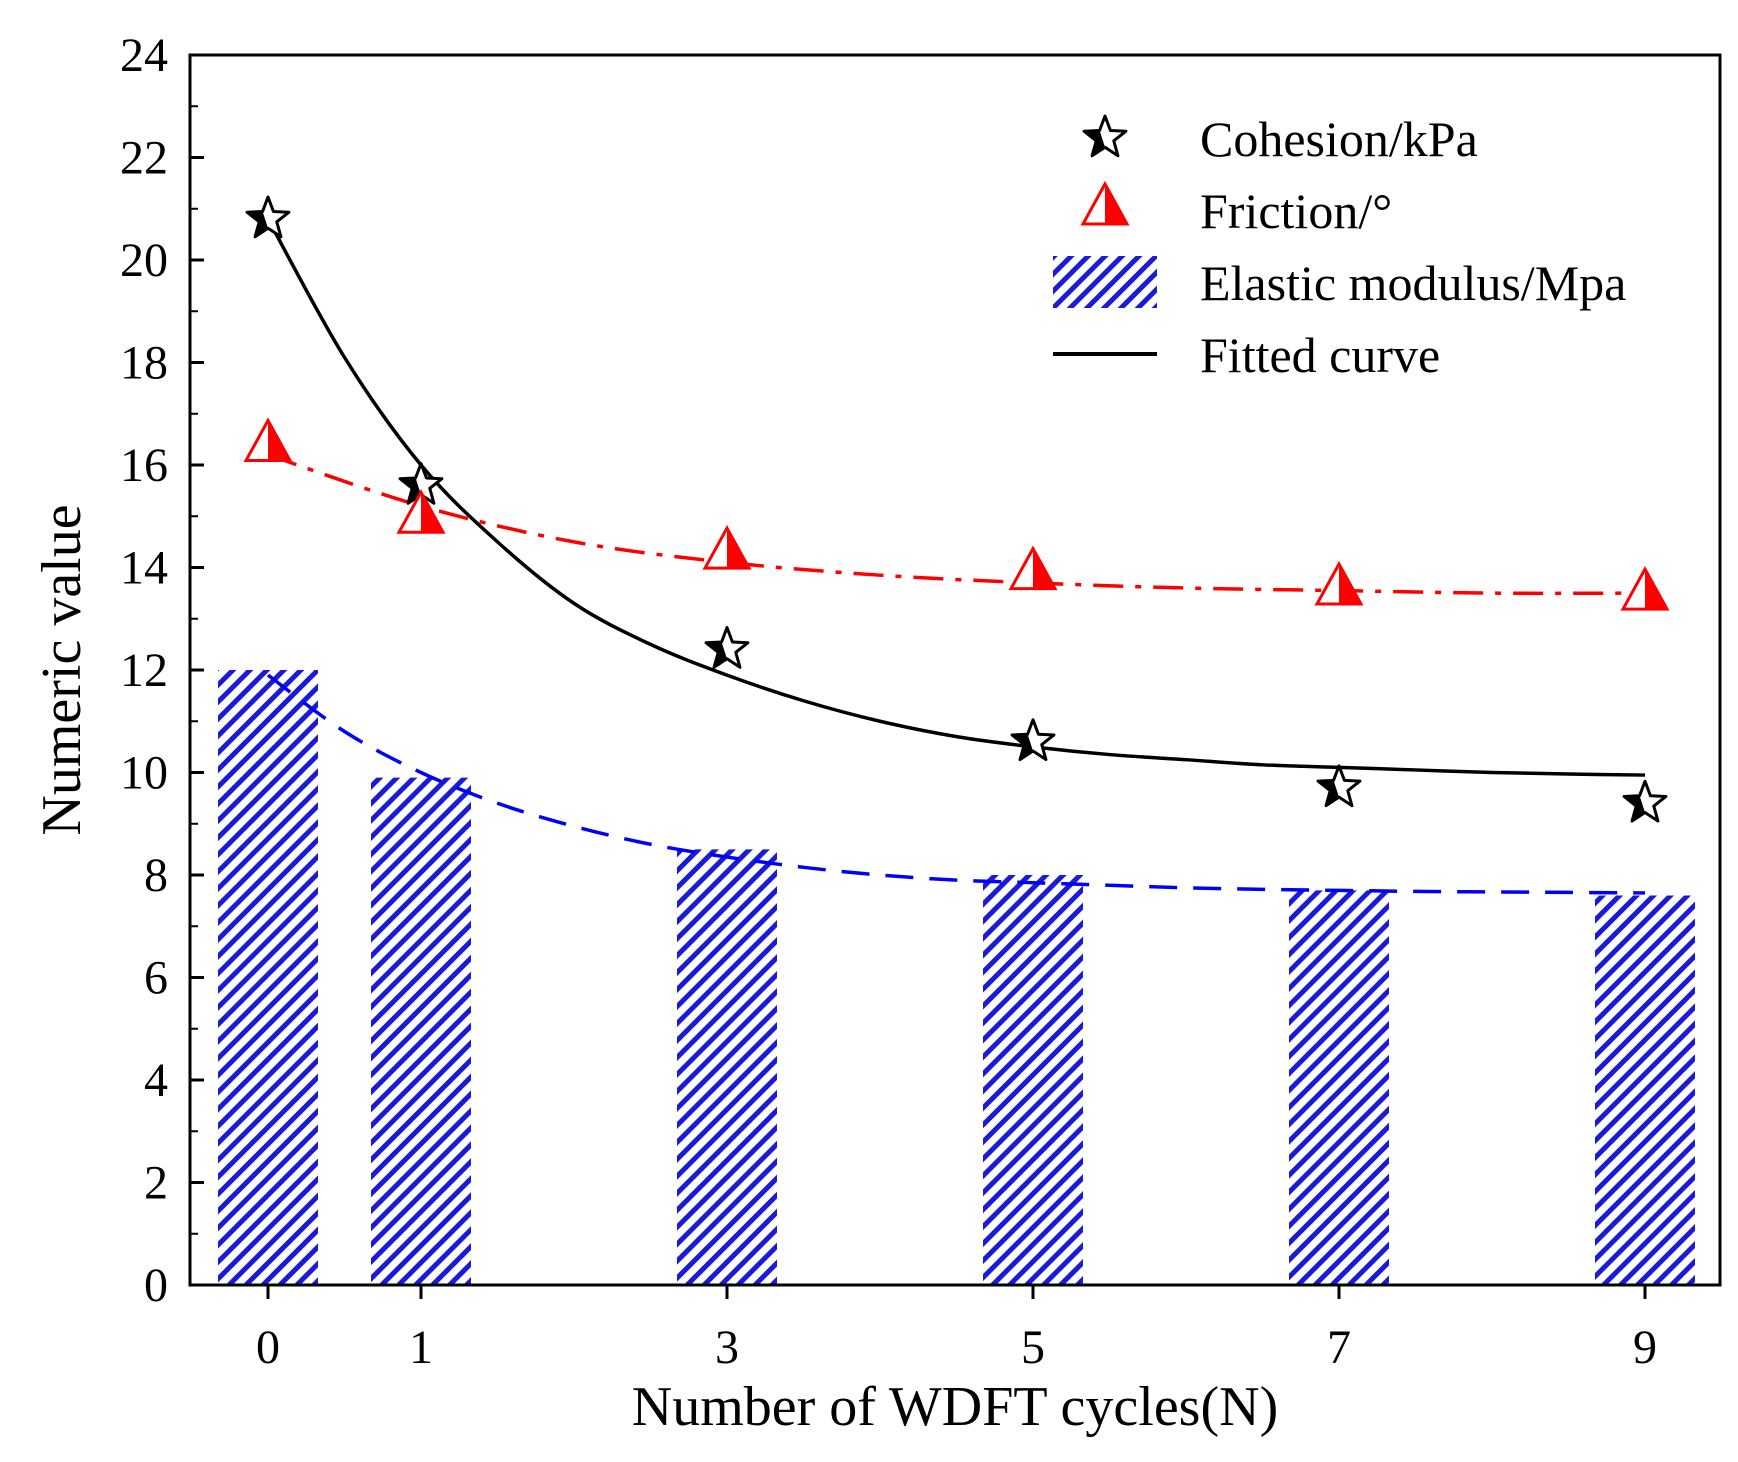  I want to click on x-tick-label-3: 3, so click(727, 1347).